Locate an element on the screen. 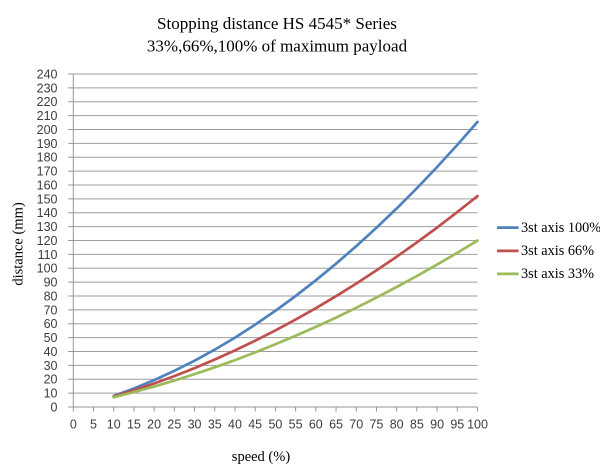  svg-text: 5 is located at coordinates (93, 424).